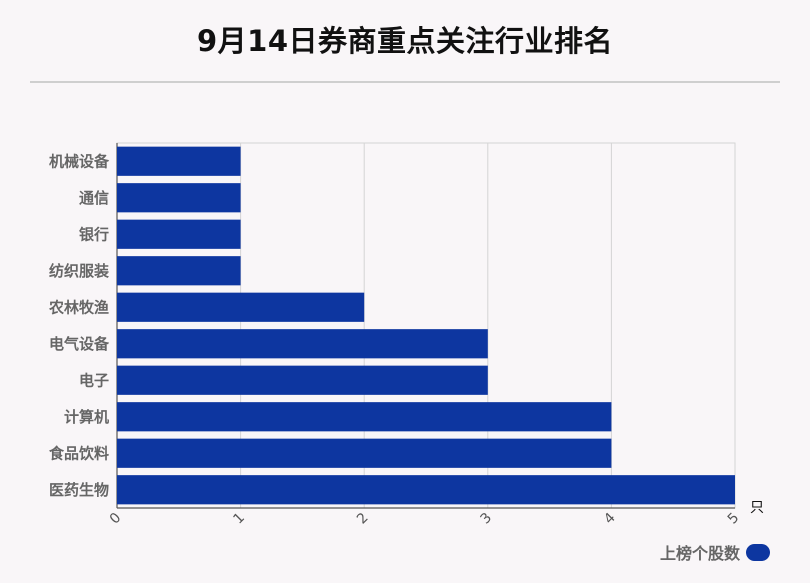  Describe the element at coordinates (734, 519) in the screenshot. I see `x-tick-label: 5` at that location.